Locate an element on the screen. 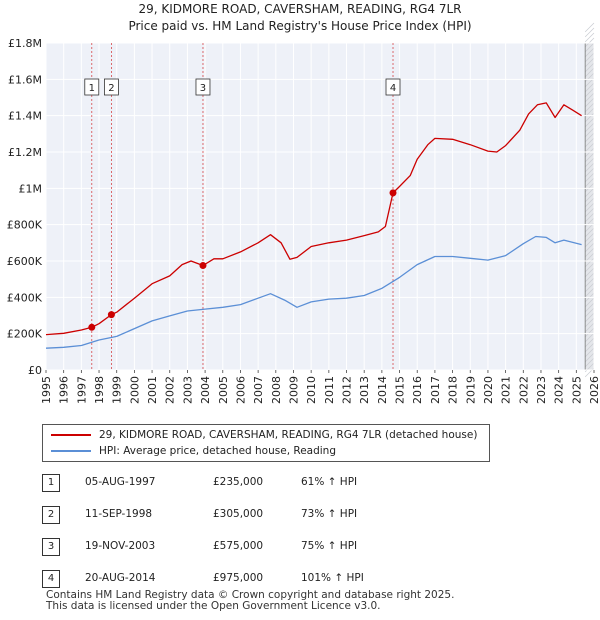 The image size is (600, 620). forecast-region is located at coordinates (589, 206).